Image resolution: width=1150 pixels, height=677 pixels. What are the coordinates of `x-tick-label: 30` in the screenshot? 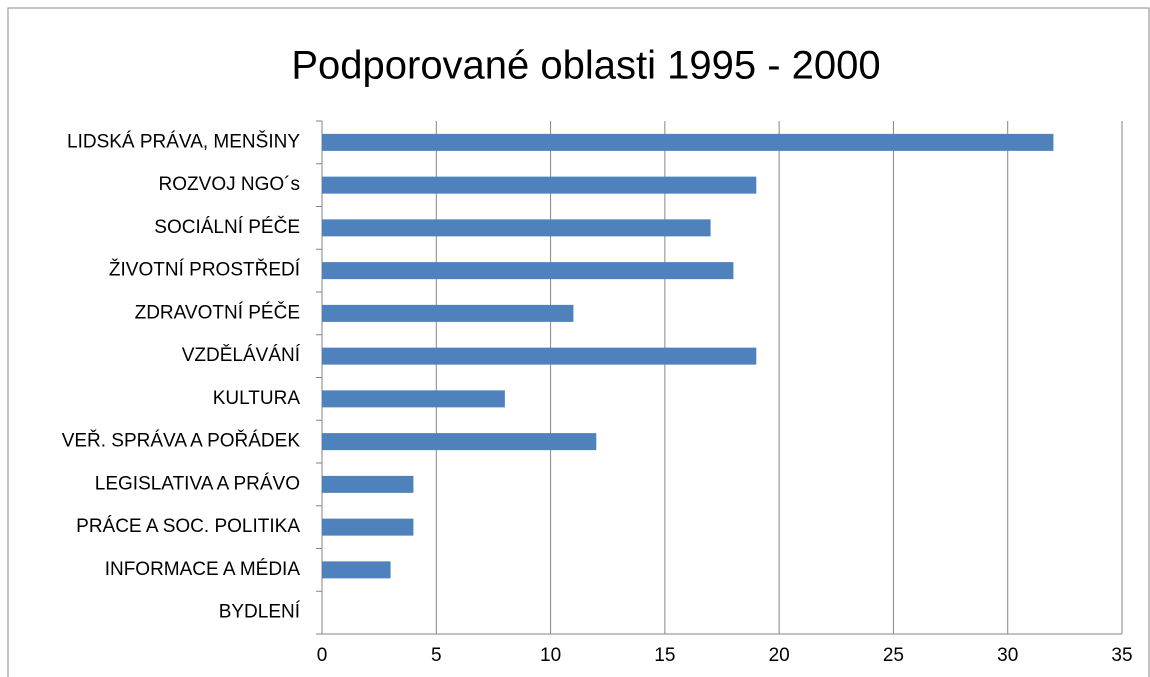 It's located at (1007, 655).